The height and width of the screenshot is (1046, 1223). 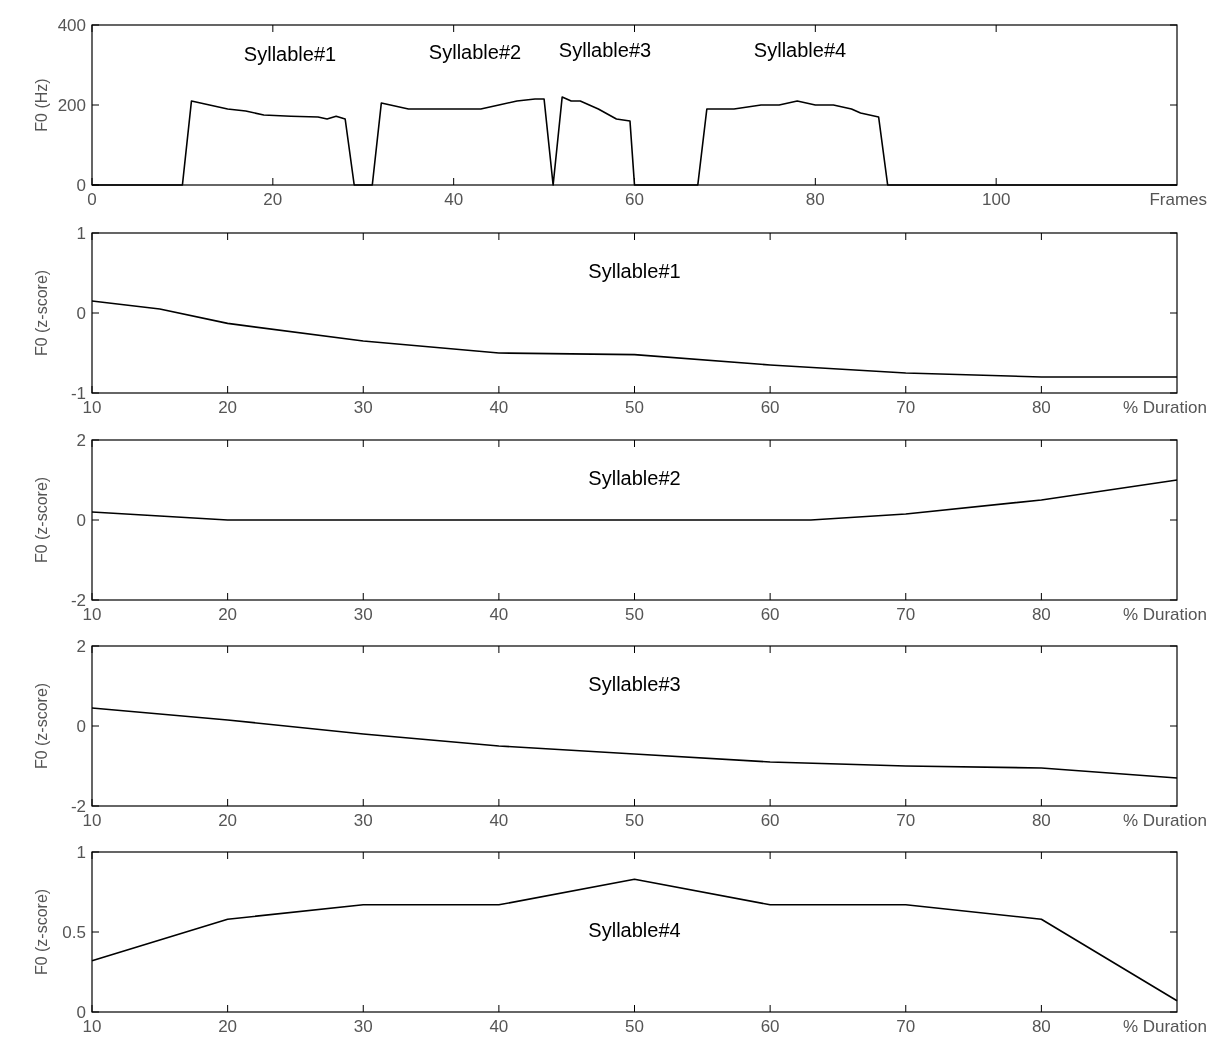 What do you see at coordinates (475, 52) in the screenshot?
I see `annotation: Syllable#2` at bounding box center [475, 52].